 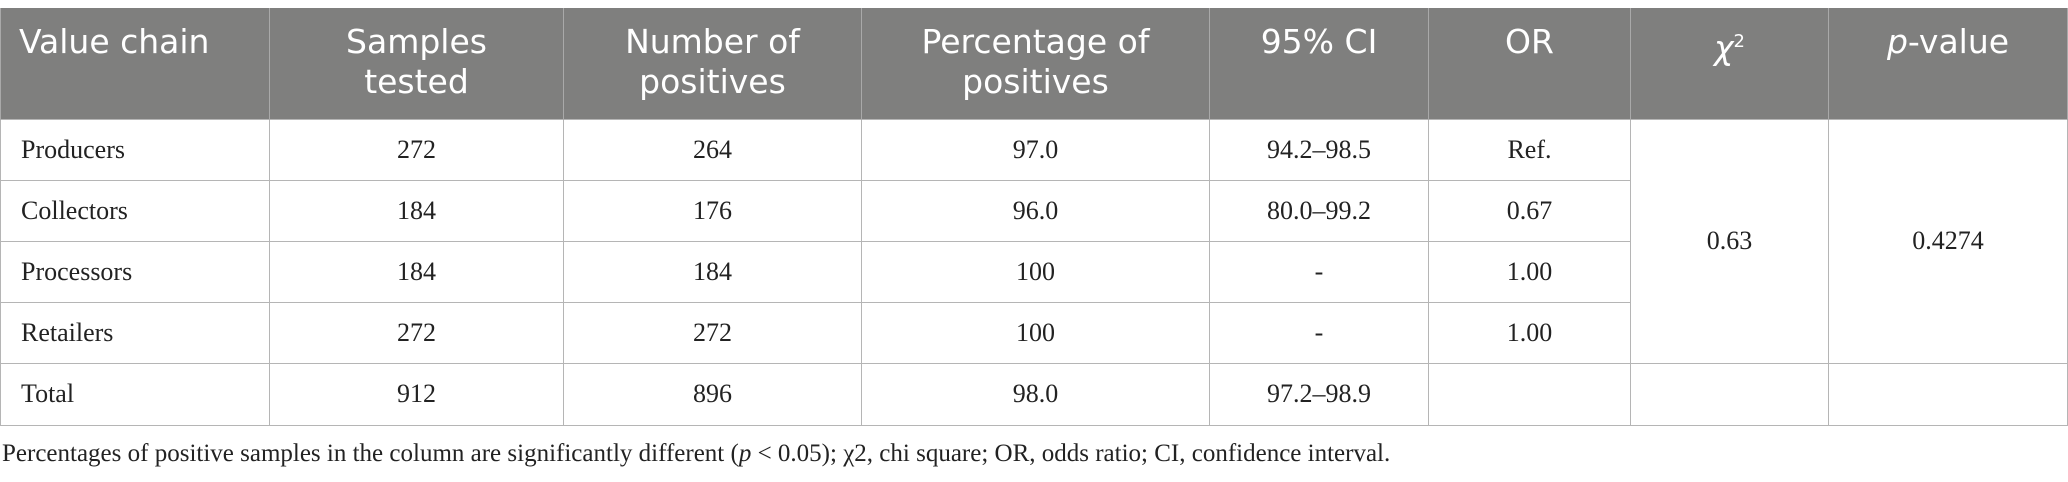 I want to click on header-or: OR, so click(x=1529, y=63).